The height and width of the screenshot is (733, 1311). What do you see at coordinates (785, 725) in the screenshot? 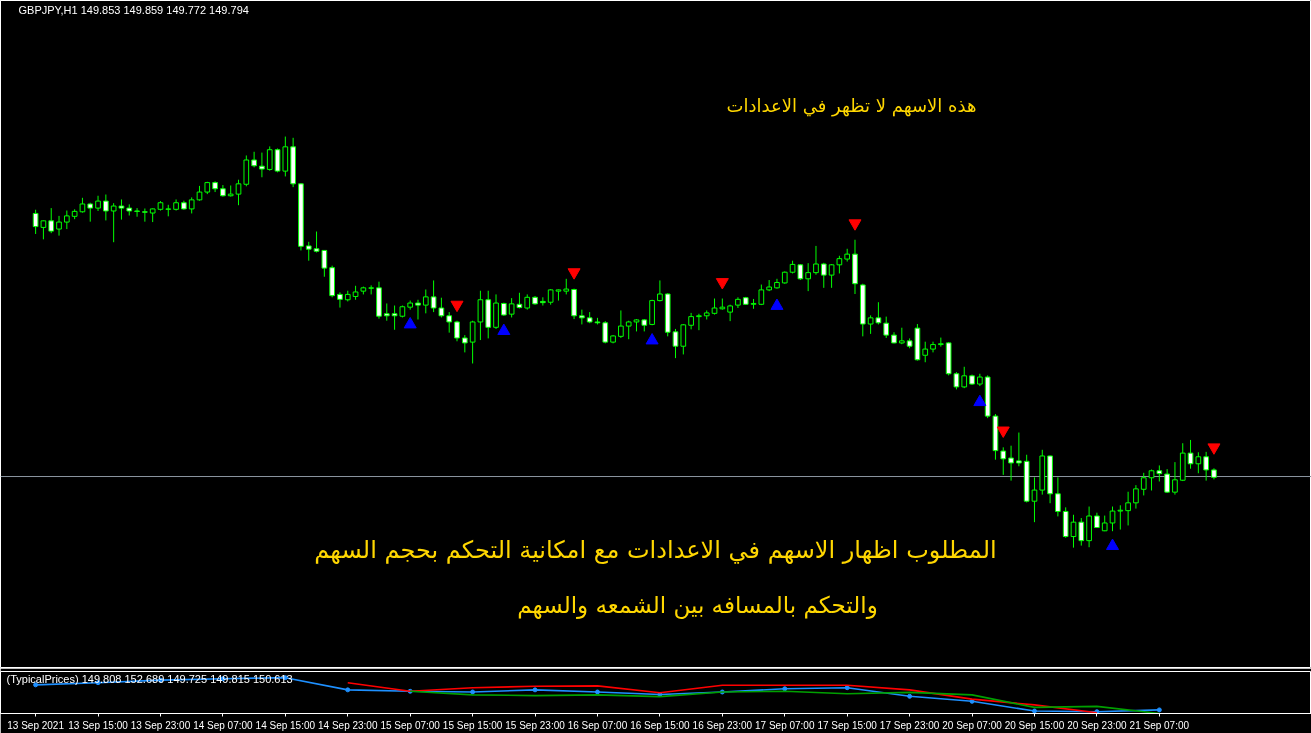
I see `x-tick-label: 17 Sep 07:00` at bounding box center [785, 725].